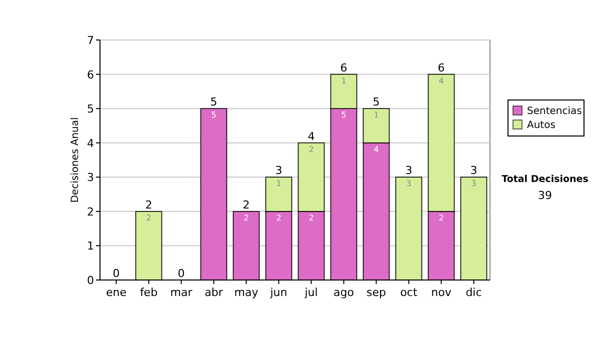  I want to click on legend-label: Autos, so click(541, 125).